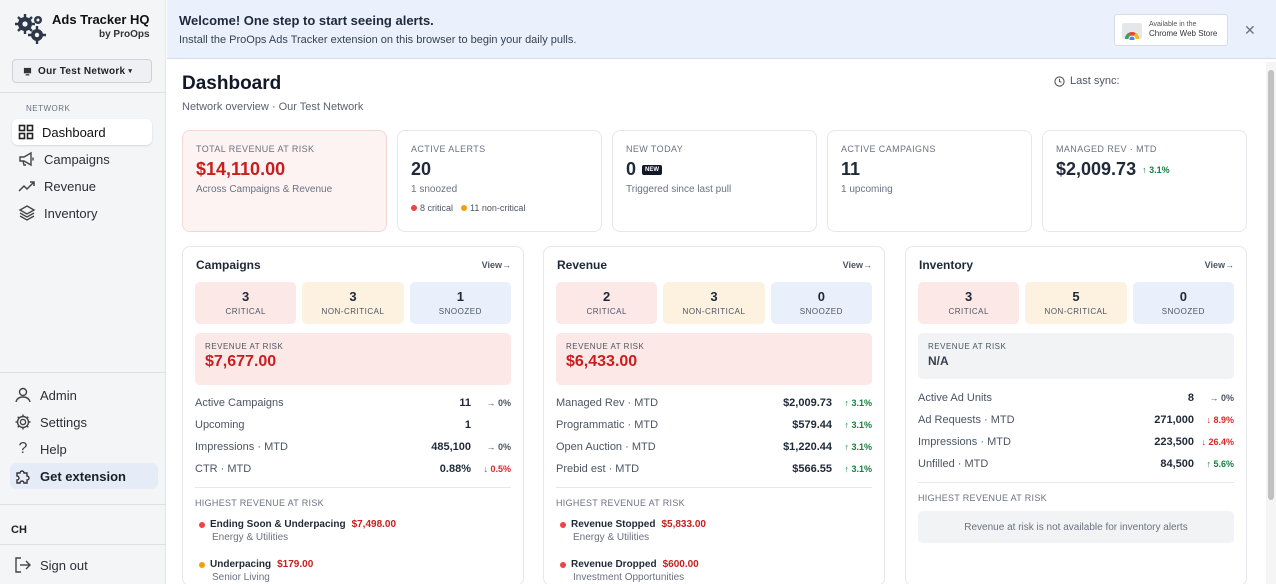  What do you see at coordinates (82, 213) in the screenshot?
I see `sidebar-item-inventory: Inventory` at bounding box center [82, 213].